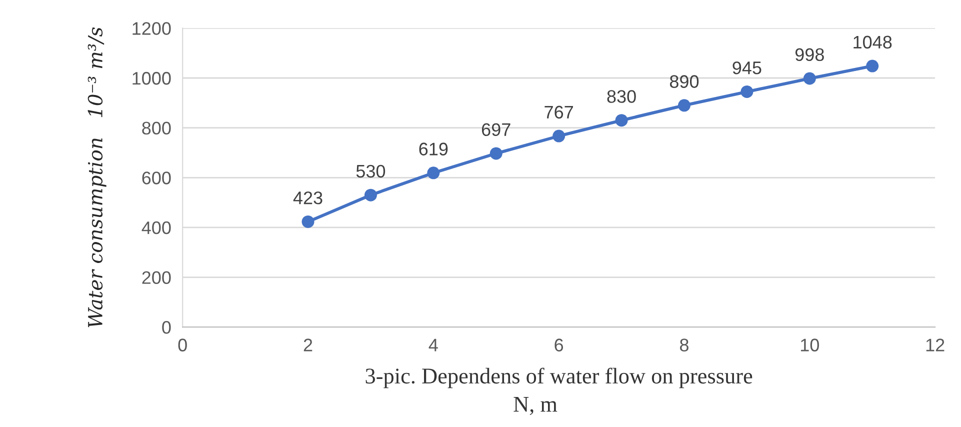  What do you see at coordinates (496, 129) in the screenshot?
I see `data-label: 697` at bounding box center [496, 129].